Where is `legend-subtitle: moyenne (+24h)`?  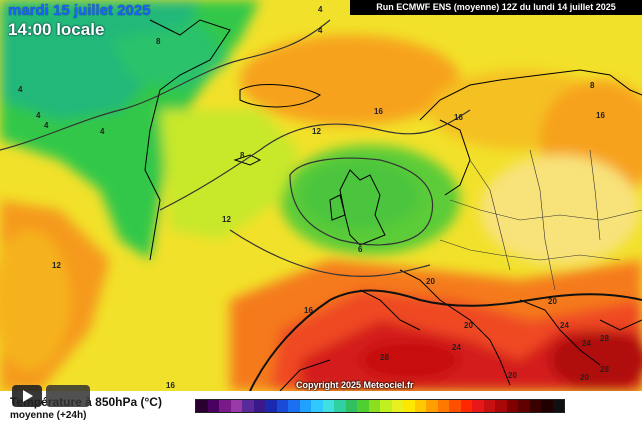 legend-subtitle: moyenne (+24h) is located at coordinates (48, 415).